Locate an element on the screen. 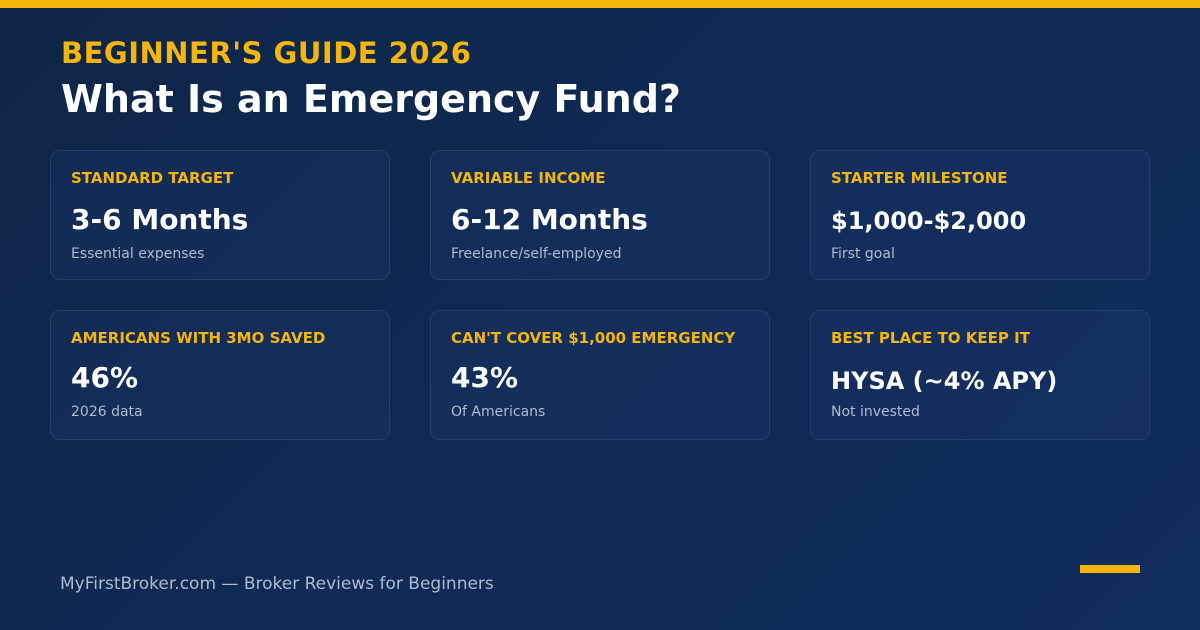  page-title: What Is an Emergency Fund? is located at coordinates (371, 99).